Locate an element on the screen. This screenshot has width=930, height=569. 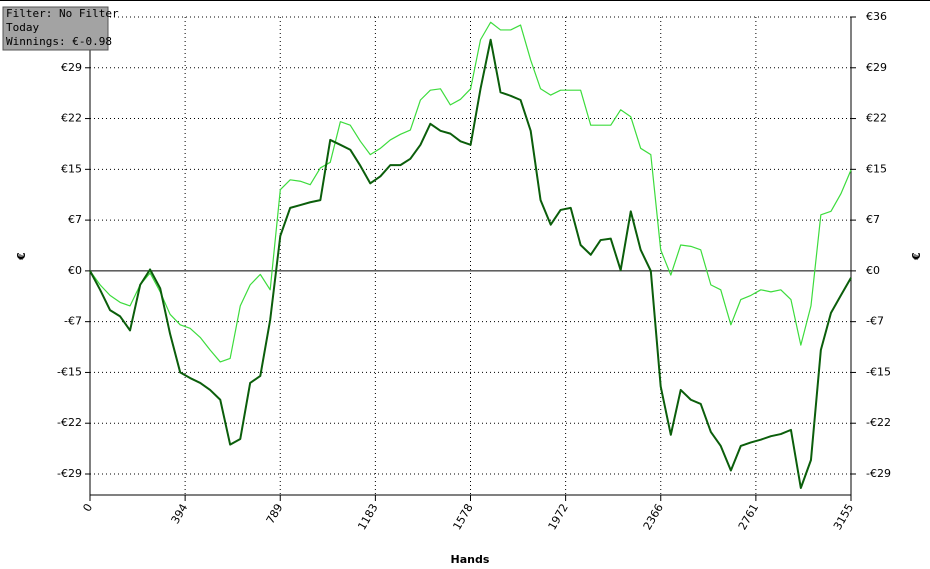
y2-tick-label: -€15 is located at coordinates (878, 371).